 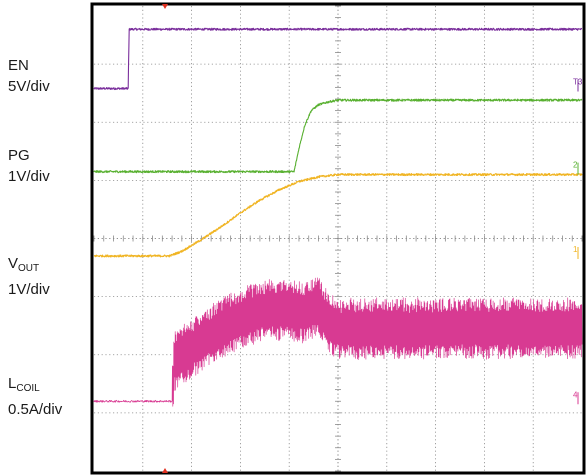 What do you see at coordinates (12, 383) in the screenshot?
I see `label-lcoil-name: L` at bounding box center [12, 383].